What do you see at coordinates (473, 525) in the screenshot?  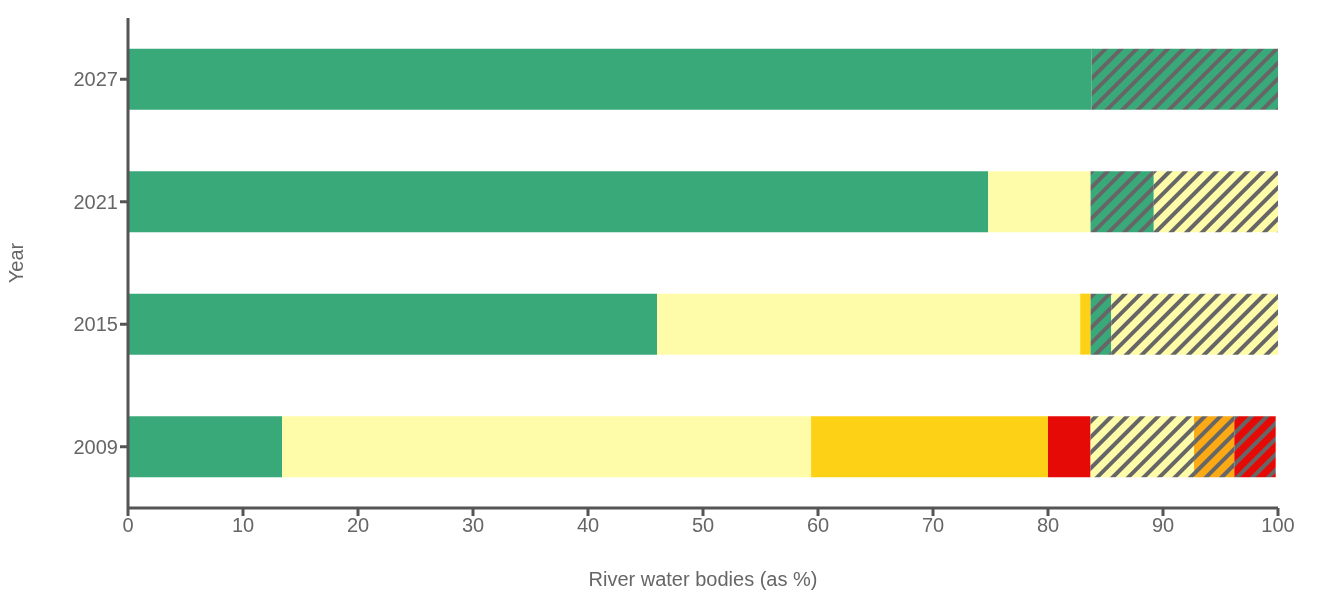 I see `x-tick-label: 30` at bounding box center [473, 525].